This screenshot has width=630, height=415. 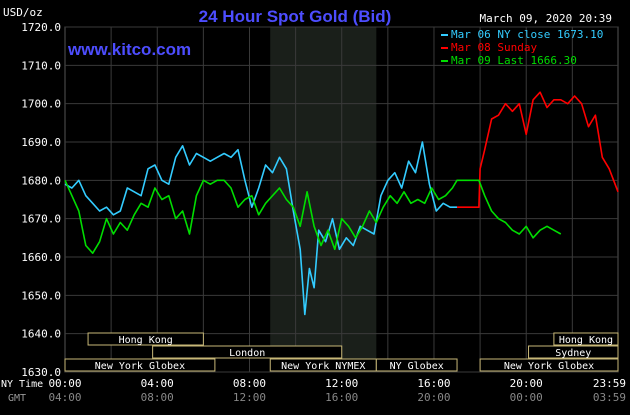 I want to click on session-label: London, so click(x=247, y=353).